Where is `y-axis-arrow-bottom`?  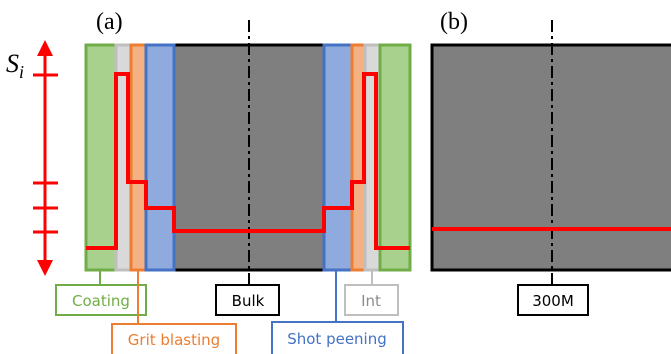
y-axis-arrow-bottom is located at coordinates (45, 268).